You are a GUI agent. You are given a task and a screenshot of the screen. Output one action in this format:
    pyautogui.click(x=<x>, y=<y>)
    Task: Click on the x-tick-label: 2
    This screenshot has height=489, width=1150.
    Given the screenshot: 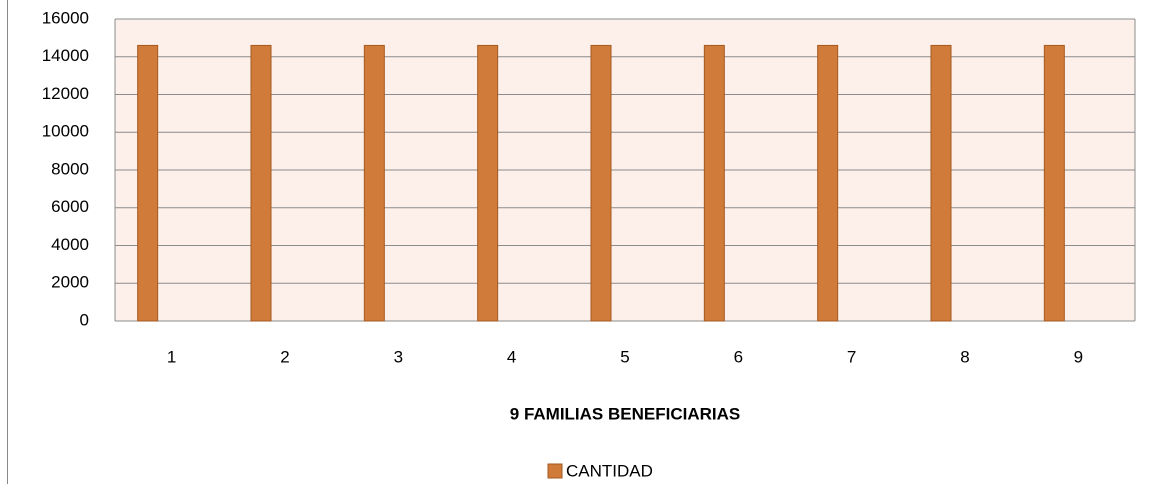 What is the action you would take?
    pyautogui.click(x=284, y=356)
    